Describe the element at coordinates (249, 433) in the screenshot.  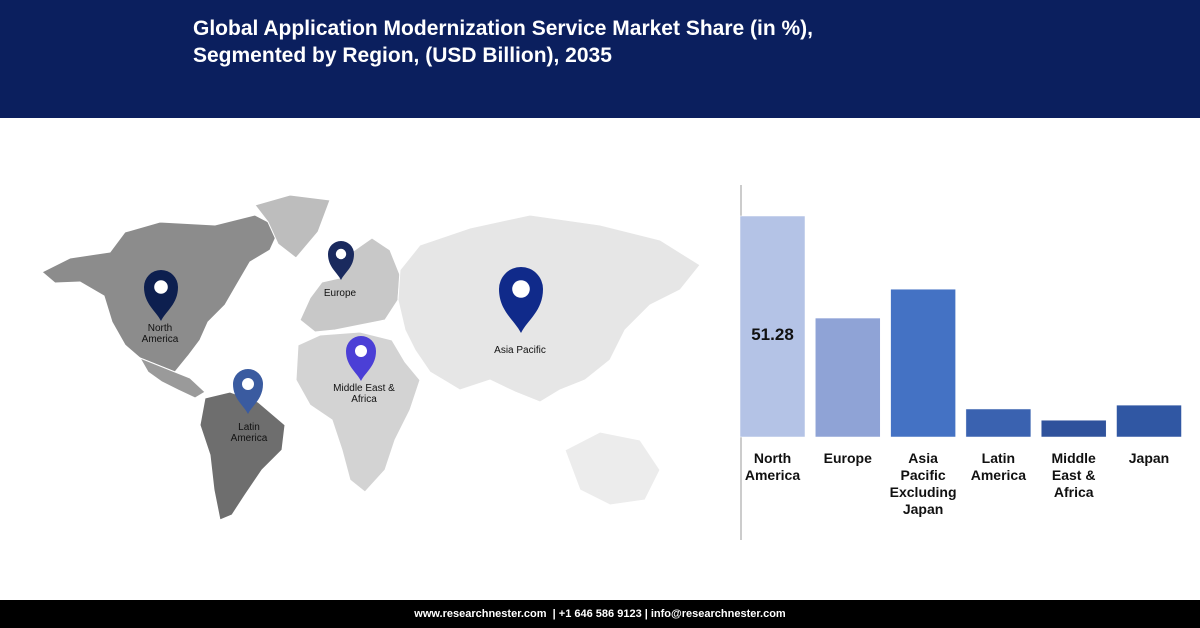
I see `pin-label: Latin America` at that location.